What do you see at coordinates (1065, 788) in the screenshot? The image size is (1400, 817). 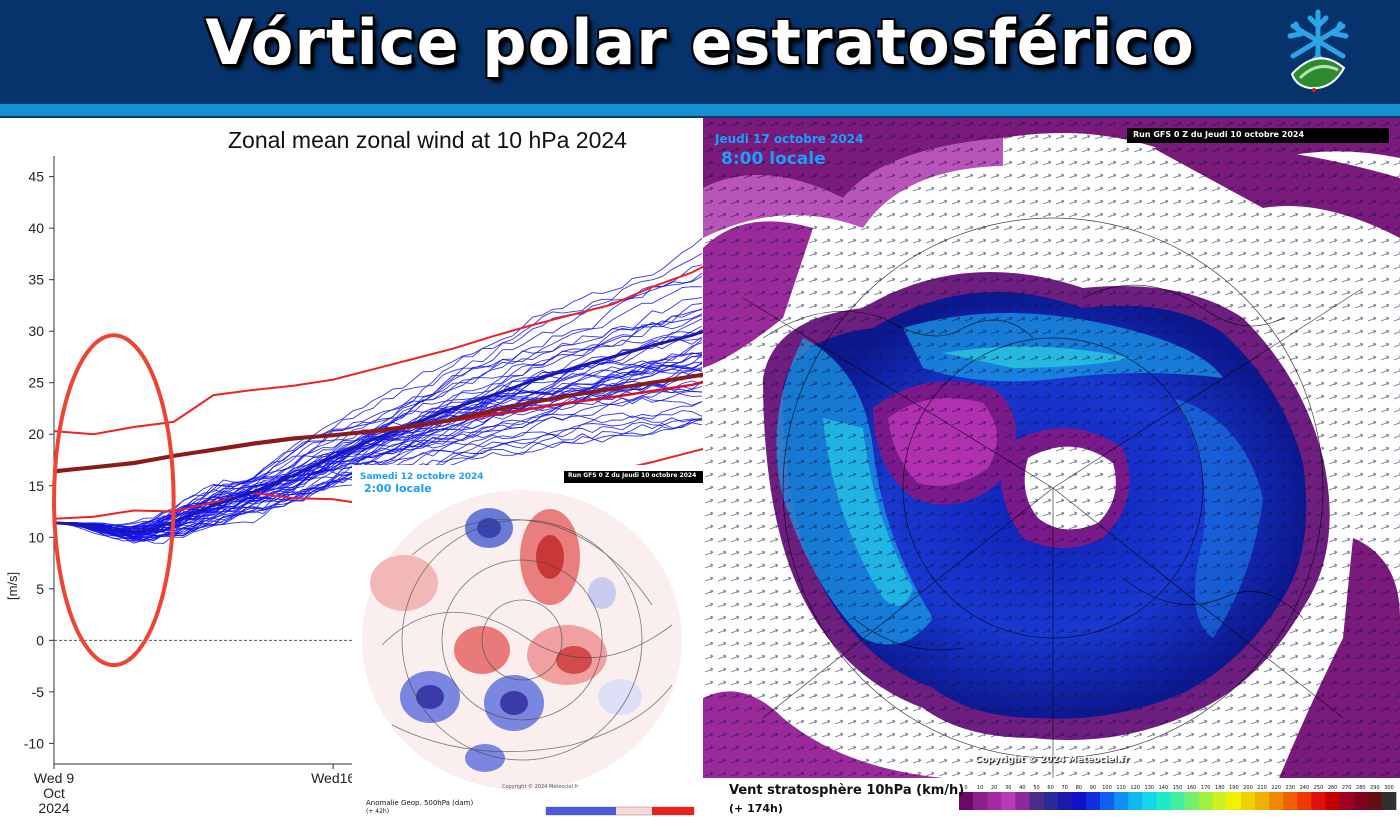 I see `scale-value-label: 70` at bounding box center [1065, 788].